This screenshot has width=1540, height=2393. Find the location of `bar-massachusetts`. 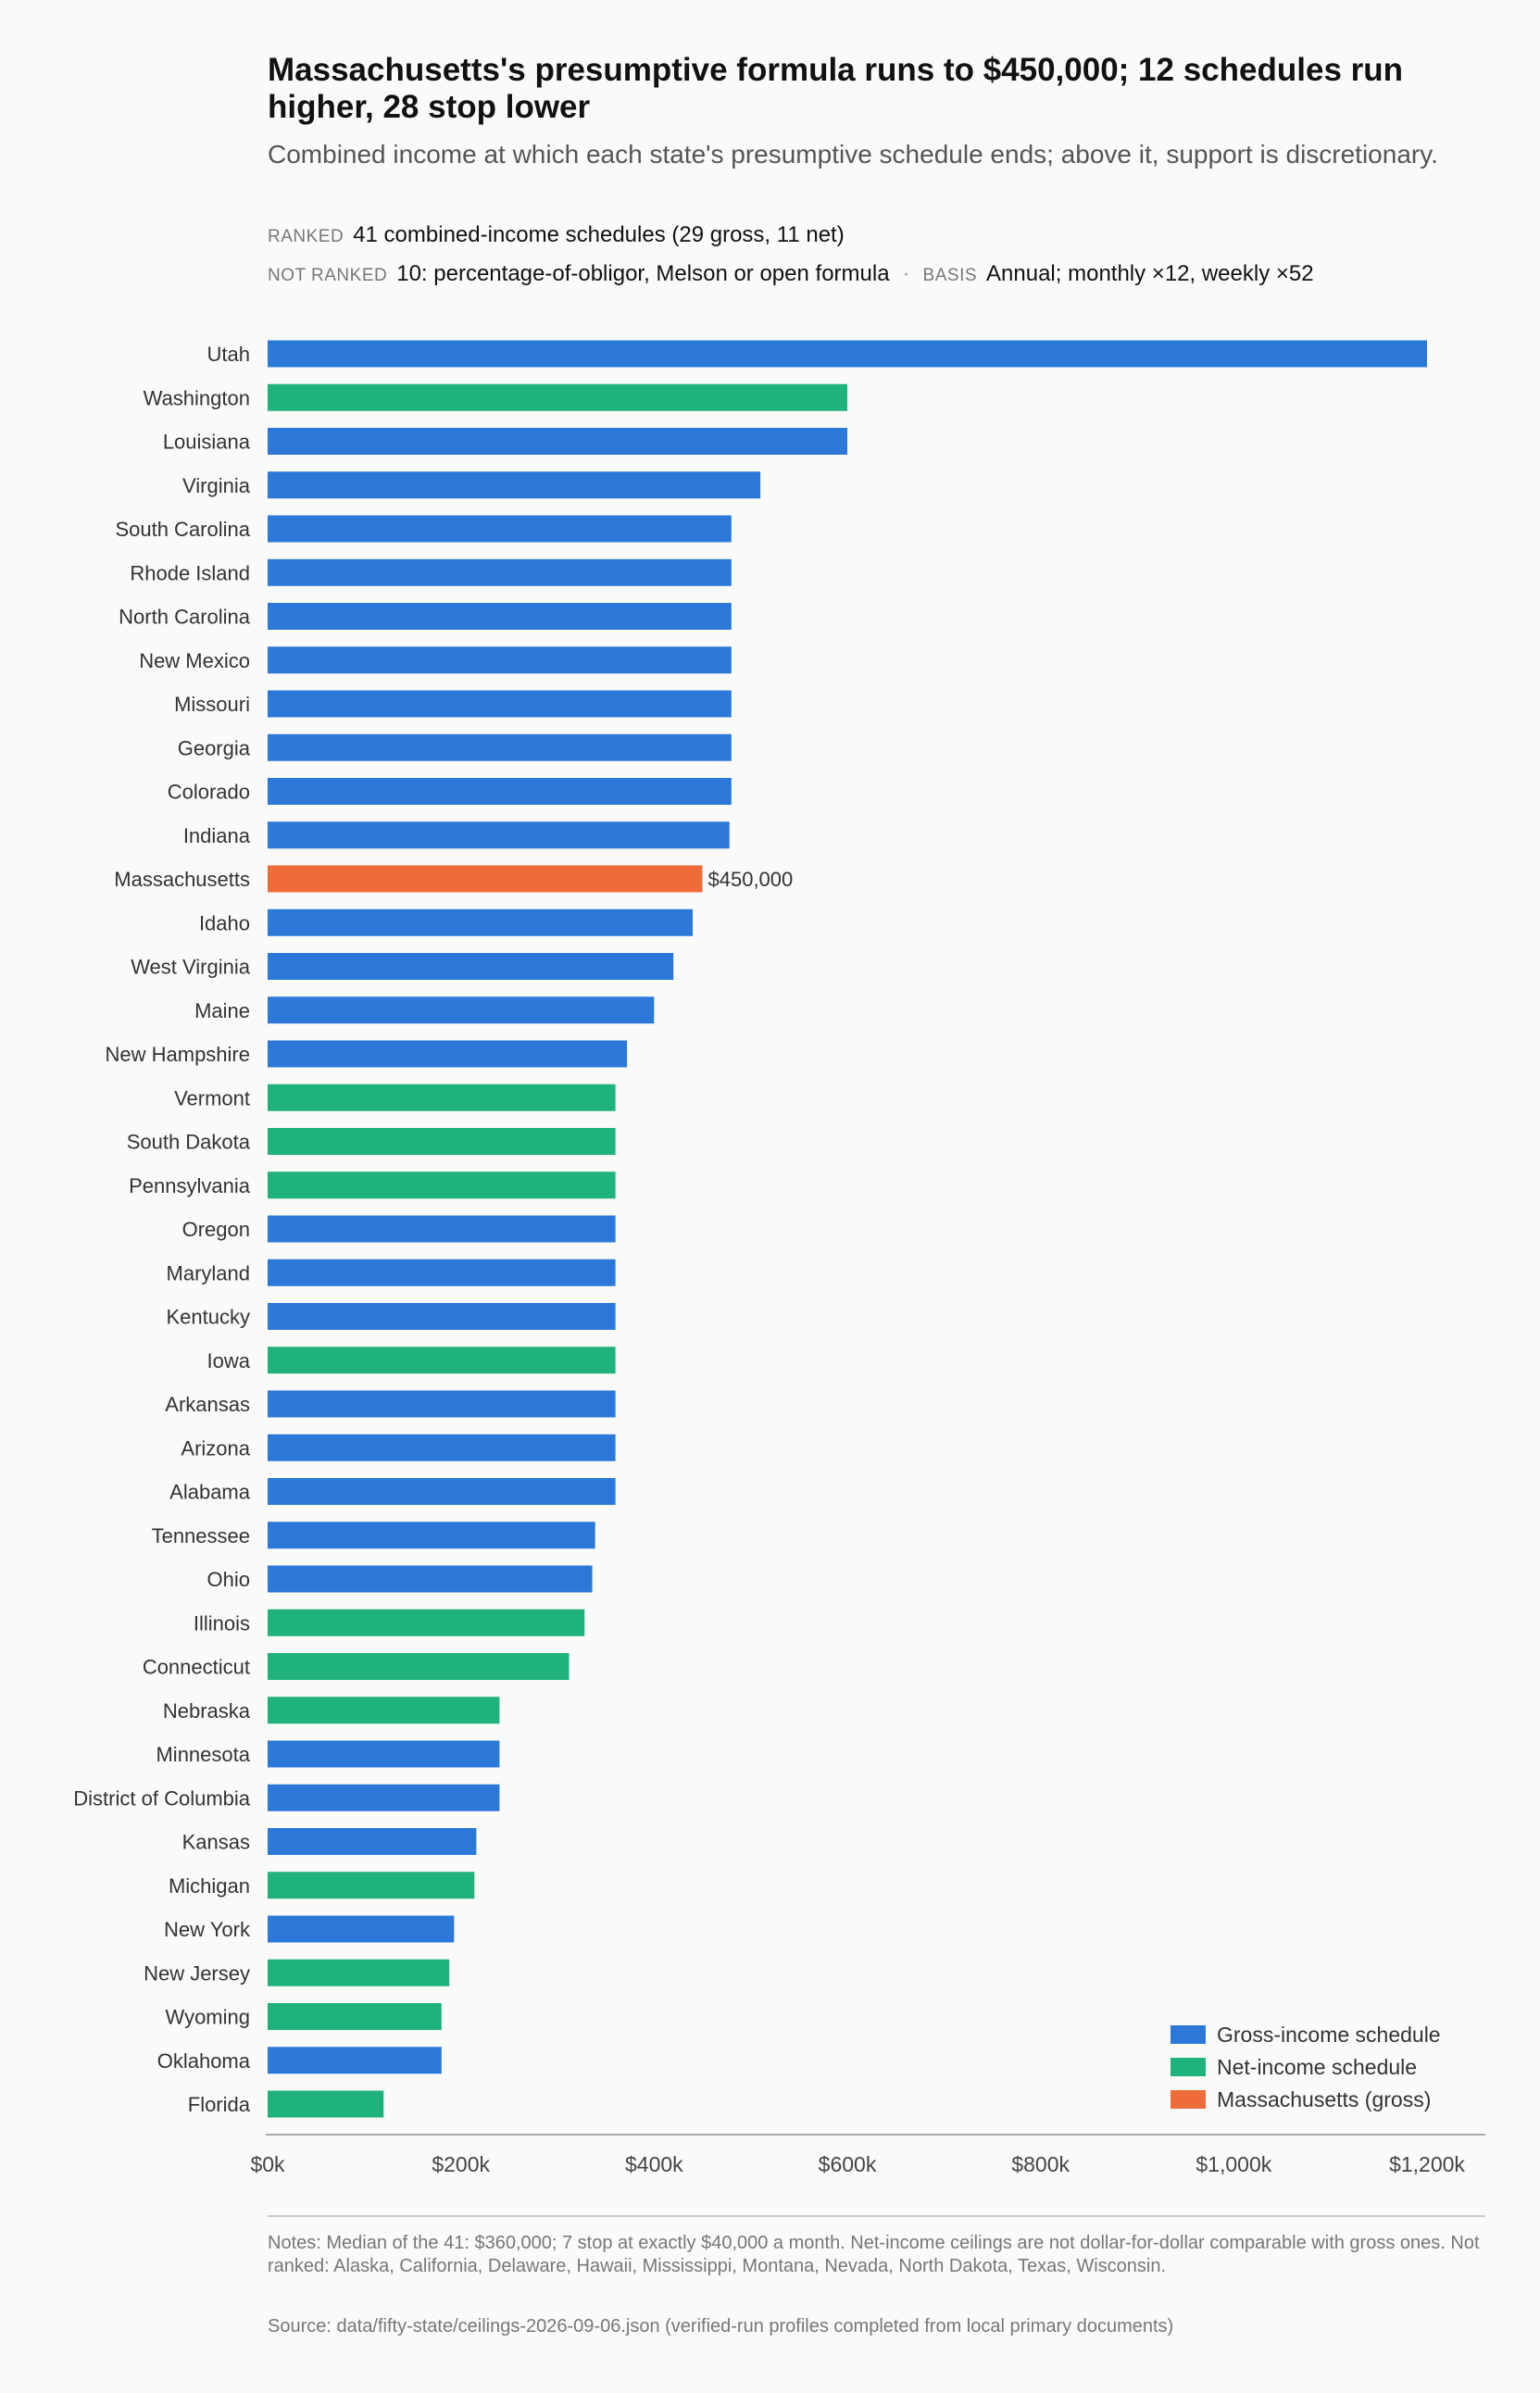

bar-massachusetts is located at coordinates (485, 879).